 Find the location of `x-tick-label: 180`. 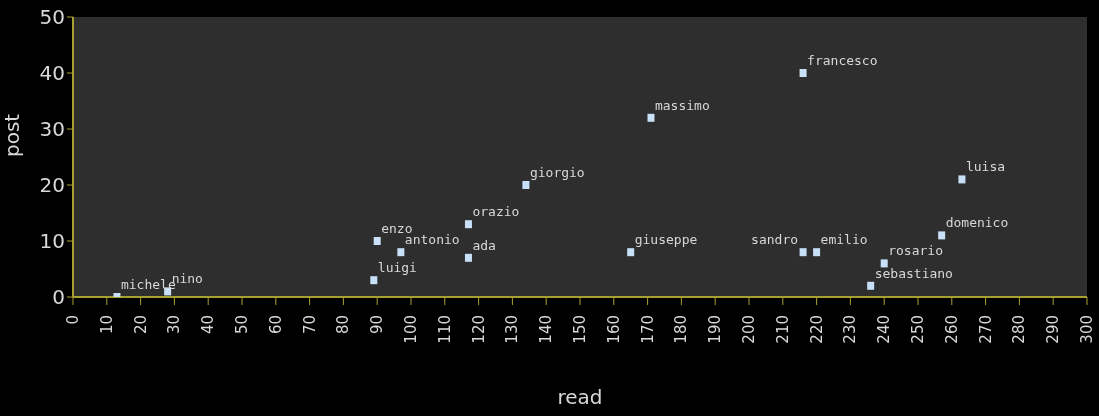

x-tick-label: 180 is located at coordinates (681, 329).